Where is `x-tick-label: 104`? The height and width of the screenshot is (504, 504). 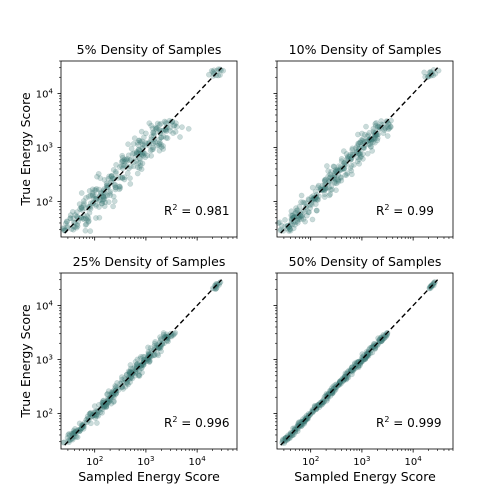 x-tick-label: 104 is located at coordinates (414, 461).